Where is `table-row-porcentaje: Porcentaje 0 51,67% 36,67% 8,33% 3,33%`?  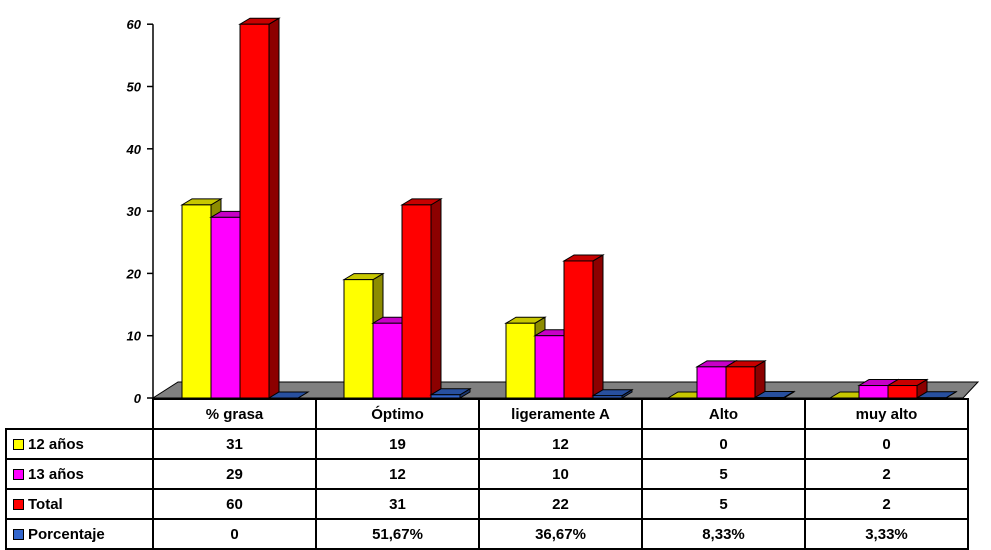 table-row-porcentaje: Porcentaje 0 51,67% 36,67% 8,33% 3,33% is located at coordinates (487, 534).